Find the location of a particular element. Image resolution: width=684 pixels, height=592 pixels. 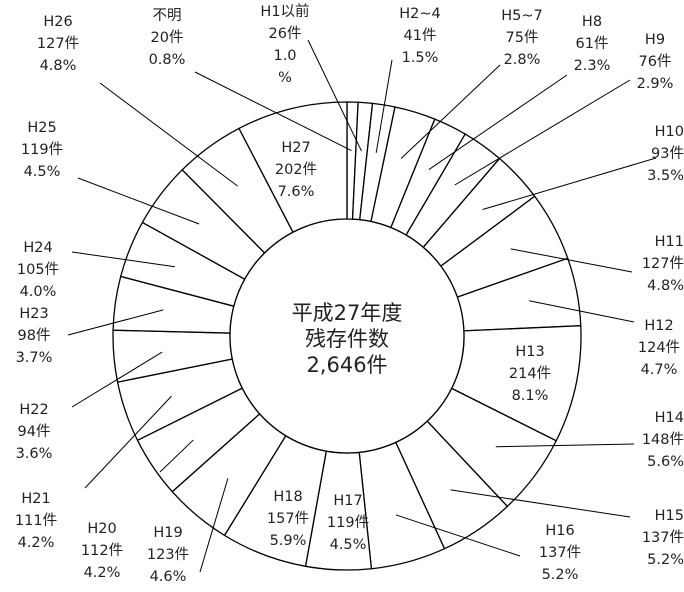

label-h11-count: 127件 is located at coordinates (663, 263).